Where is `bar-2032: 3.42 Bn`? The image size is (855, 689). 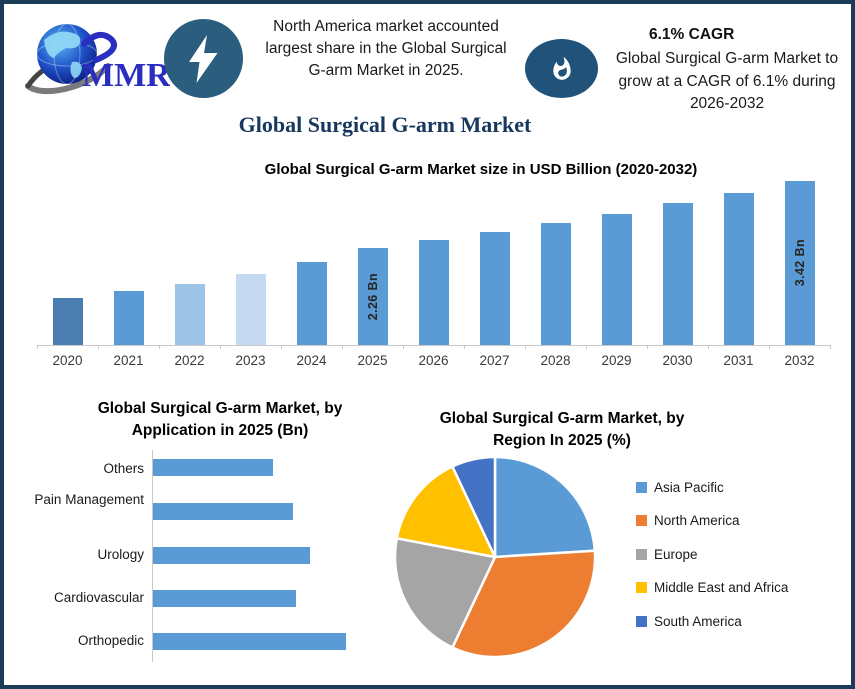 bar-2032: 3.42 Bn is located at coordinates (799, 263).